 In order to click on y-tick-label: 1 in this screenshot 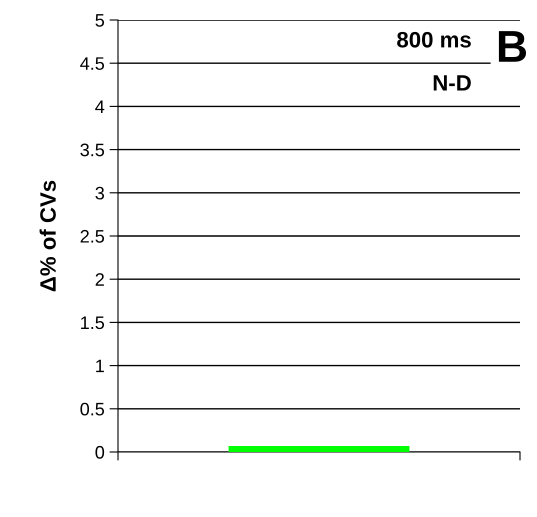, I will do `click(100, 366)`.